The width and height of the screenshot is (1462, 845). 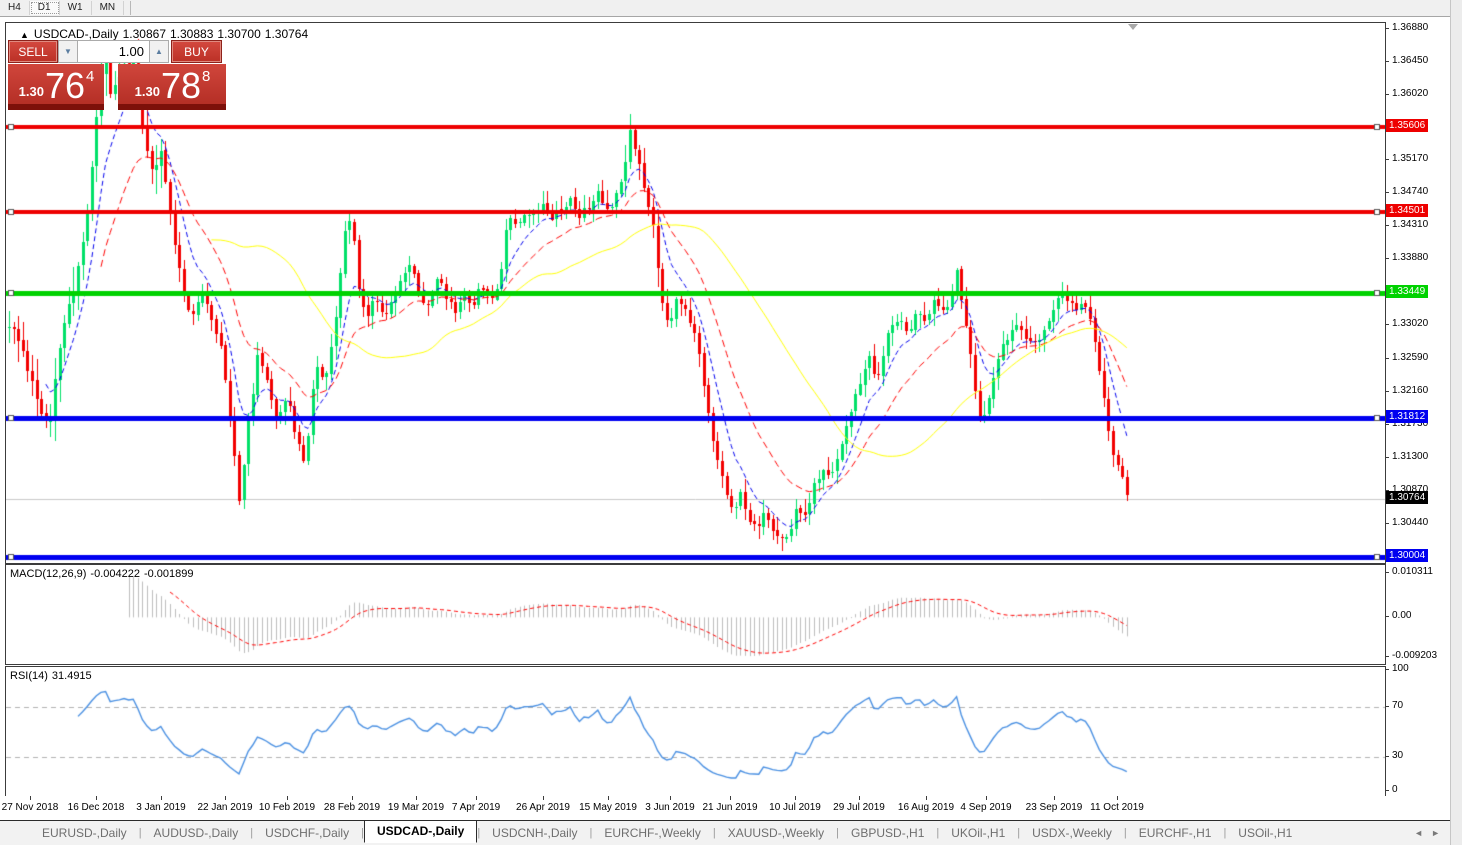 I want to click on tab-scroll-right-icon: ►, so click(x=1439, y=833).